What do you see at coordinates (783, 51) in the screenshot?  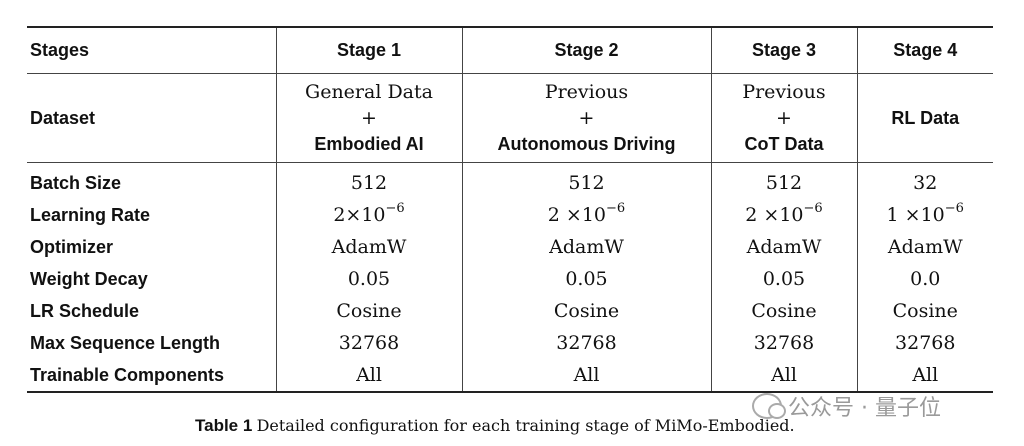 I see `header-cell: Stage 3` at bounding box center [783, 51].